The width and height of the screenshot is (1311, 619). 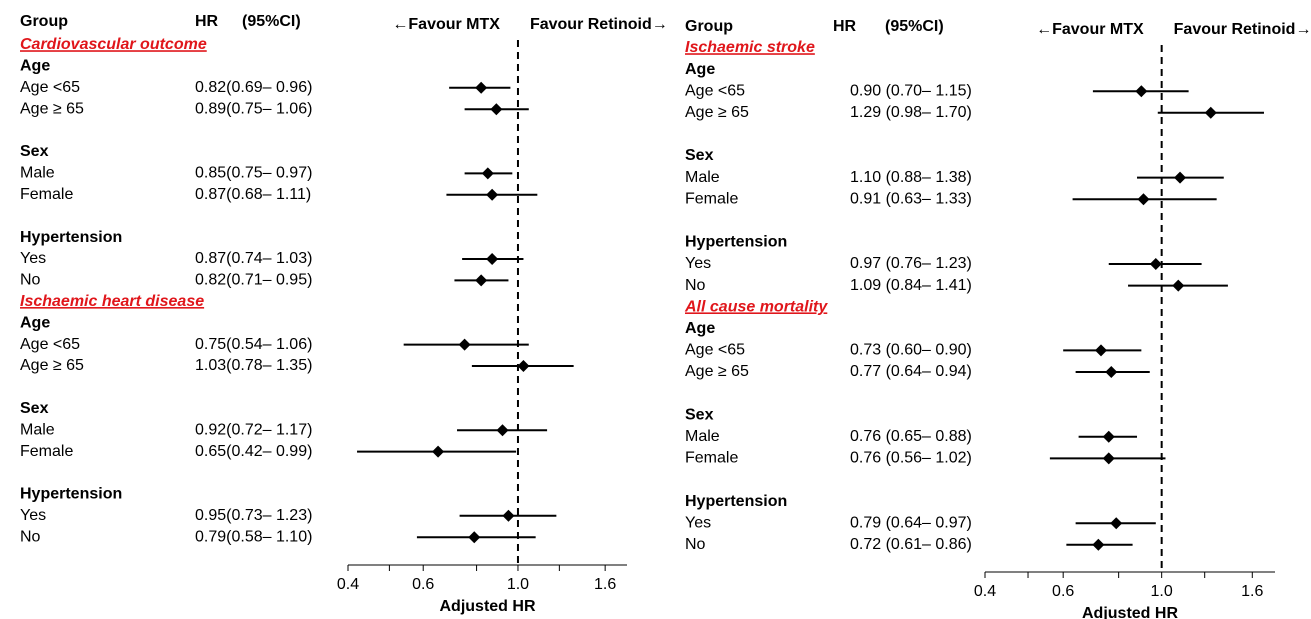 What do you see at coordinates (911, 458) in the screenshot?
I see `row-estimate: 0.76 (0.56– 1.02)` at bounding box center [911, 458].